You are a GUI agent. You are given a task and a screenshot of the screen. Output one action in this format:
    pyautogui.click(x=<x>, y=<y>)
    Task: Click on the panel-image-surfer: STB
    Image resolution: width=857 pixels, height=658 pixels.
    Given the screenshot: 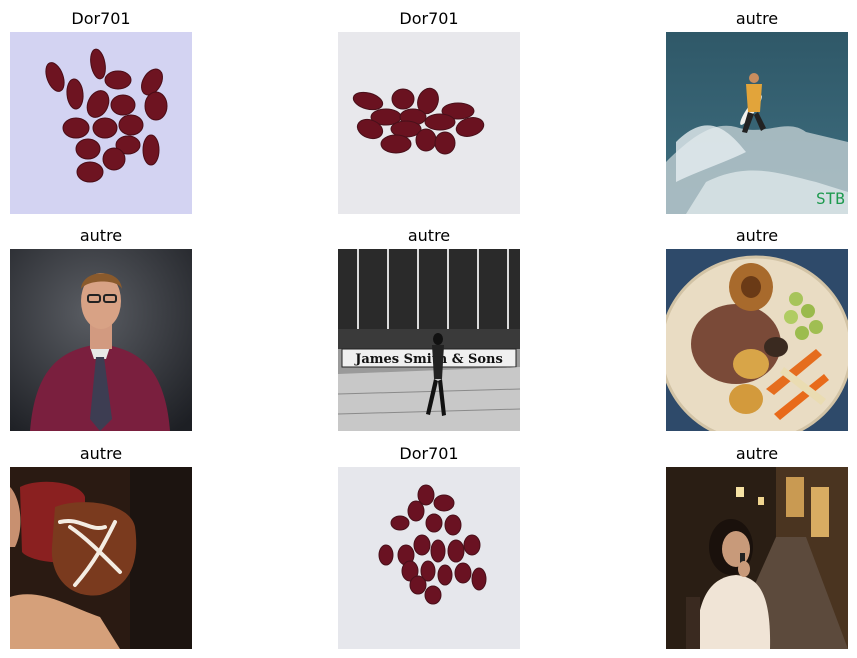 What is the action you would take?
    pyautogui.click(x=757, y=123)
    